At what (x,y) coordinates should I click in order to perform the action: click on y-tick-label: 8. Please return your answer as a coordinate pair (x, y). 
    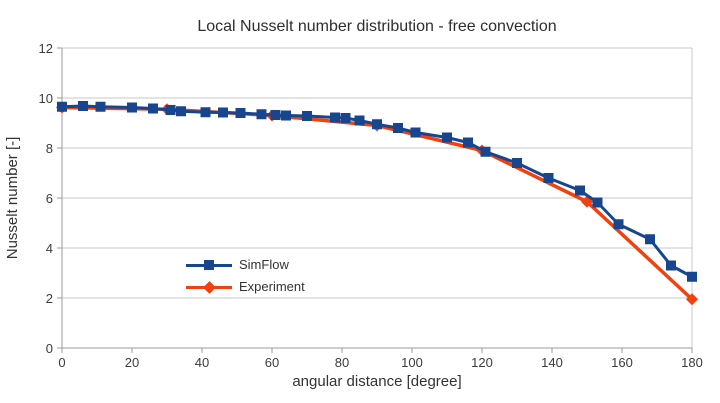
    Looking at the image, I should click on (49, 148).